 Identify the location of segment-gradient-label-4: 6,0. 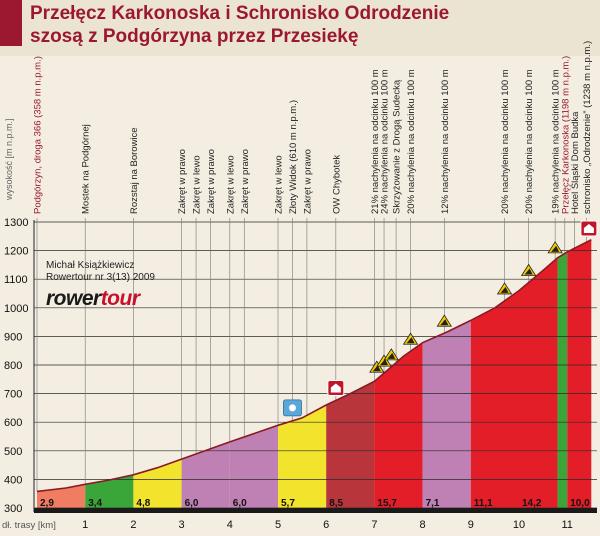
(192, 503).